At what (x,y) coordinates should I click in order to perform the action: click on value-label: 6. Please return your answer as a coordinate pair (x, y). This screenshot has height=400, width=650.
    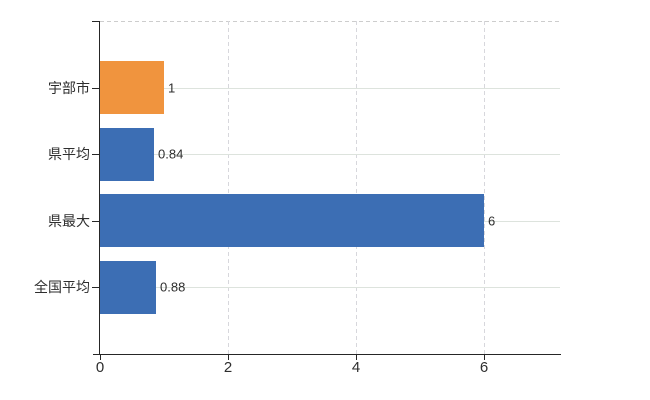
    Looking at the image, I should click on (492, 221).